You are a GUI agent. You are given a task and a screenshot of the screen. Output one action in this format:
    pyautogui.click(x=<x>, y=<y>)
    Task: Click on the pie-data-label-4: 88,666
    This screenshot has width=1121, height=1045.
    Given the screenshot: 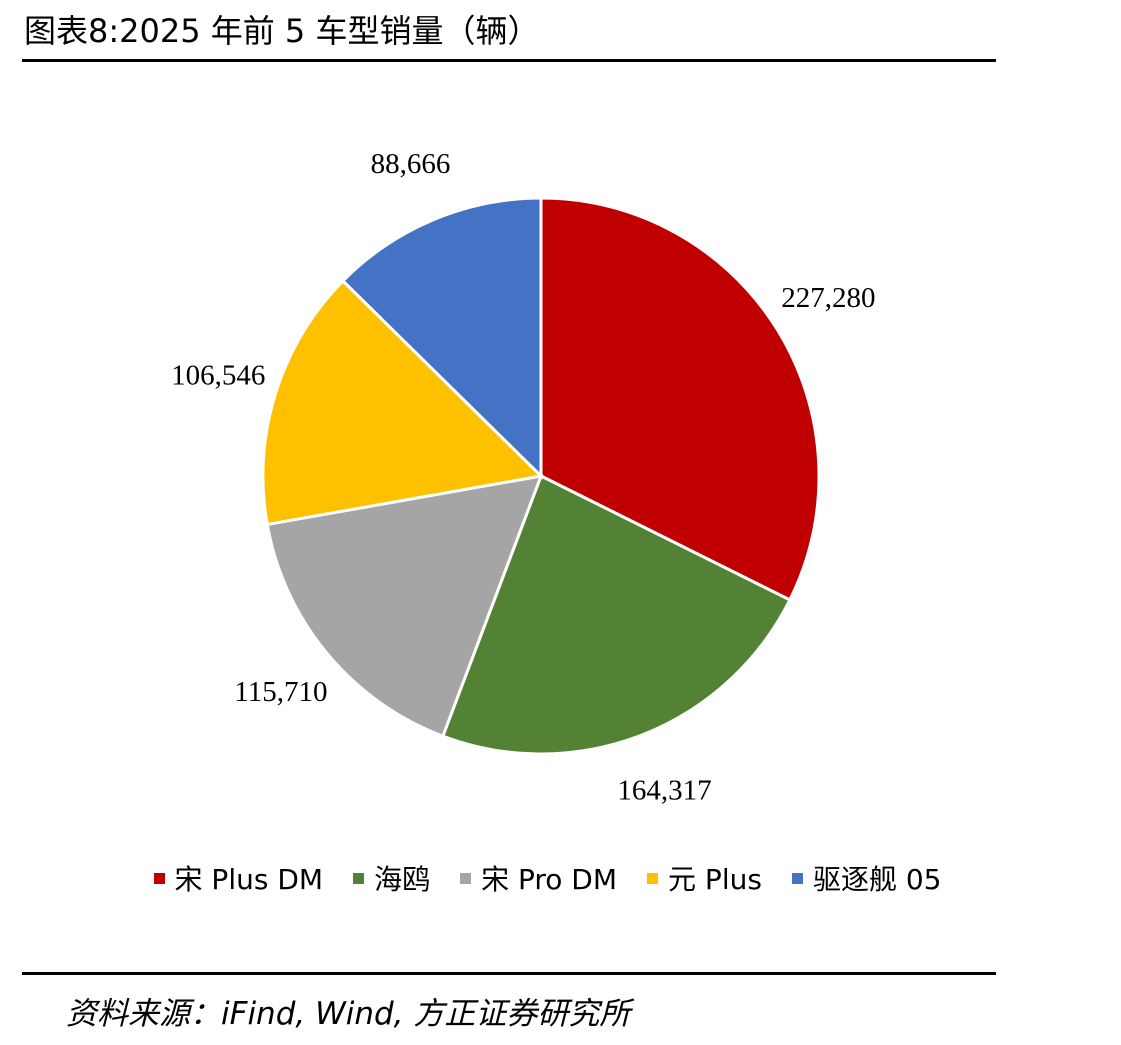 What is the action you would take?
    pyautogui.click(x=411, y=164)
    